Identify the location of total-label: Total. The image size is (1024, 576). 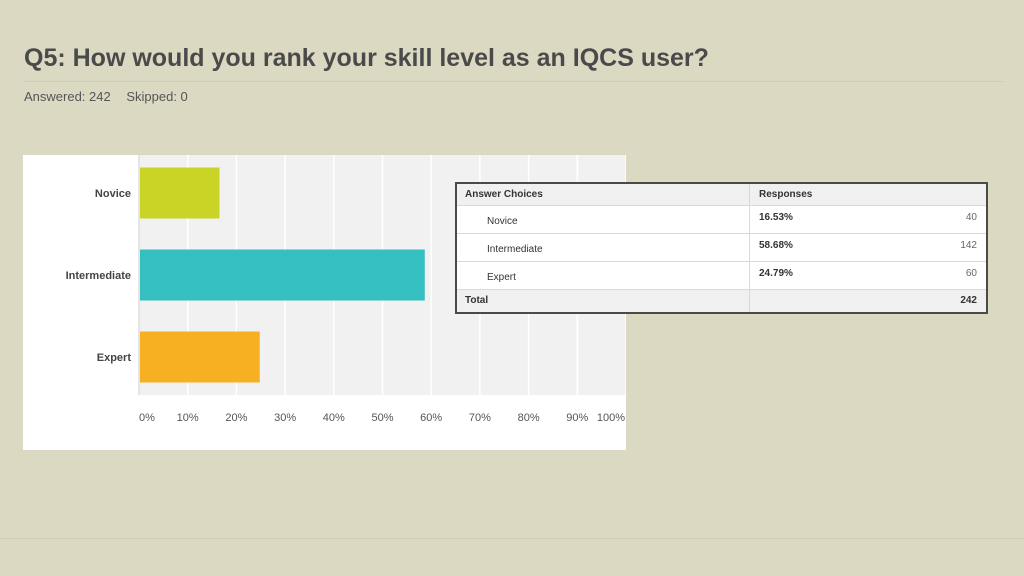
(477, 300).